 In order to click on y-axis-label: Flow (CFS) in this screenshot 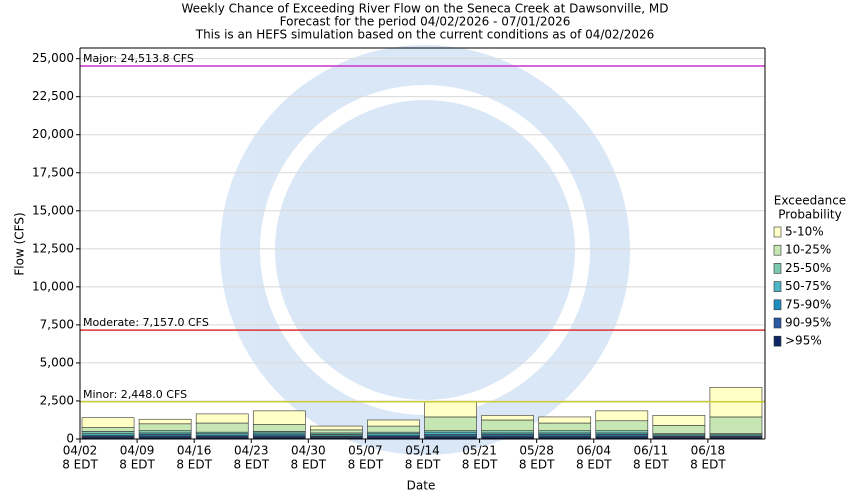, I will do `click(20, 243)`.